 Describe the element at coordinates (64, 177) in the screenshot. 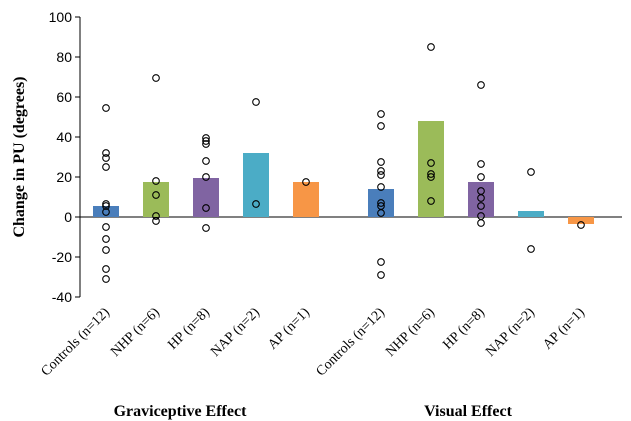

I see `y-tick-label: 20` at that location.